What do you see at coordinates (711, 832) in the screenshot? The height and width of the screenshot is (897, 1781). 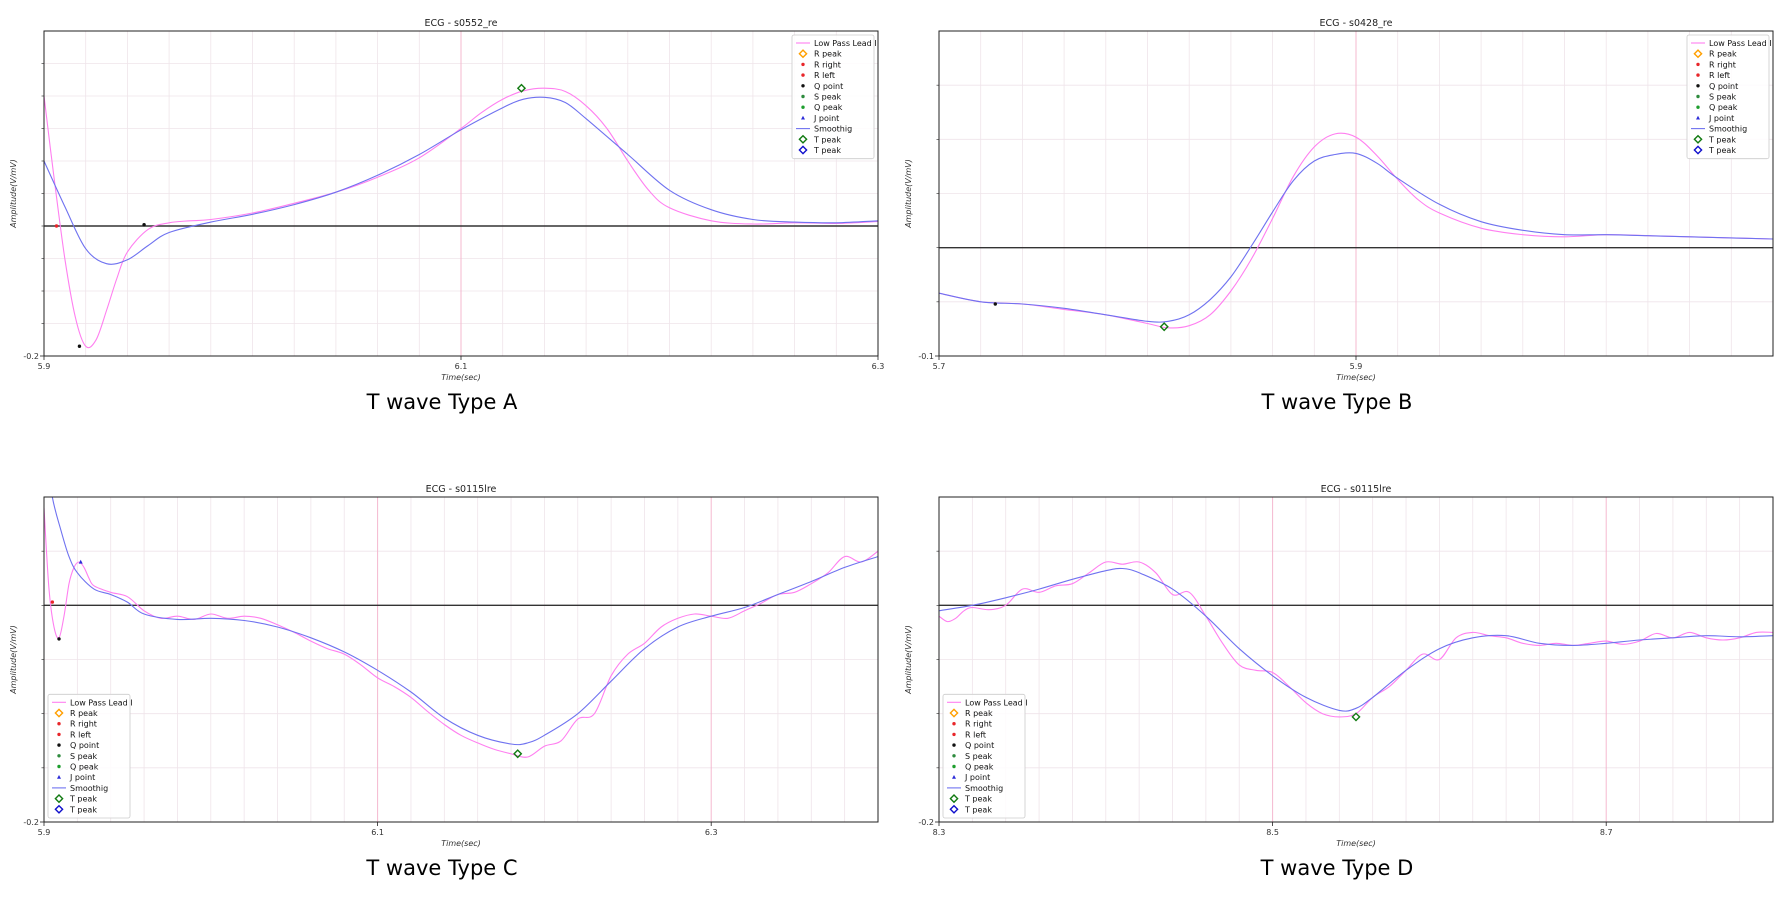 I see `x-tick-label: 6.3` at bounding box center [711, 832].